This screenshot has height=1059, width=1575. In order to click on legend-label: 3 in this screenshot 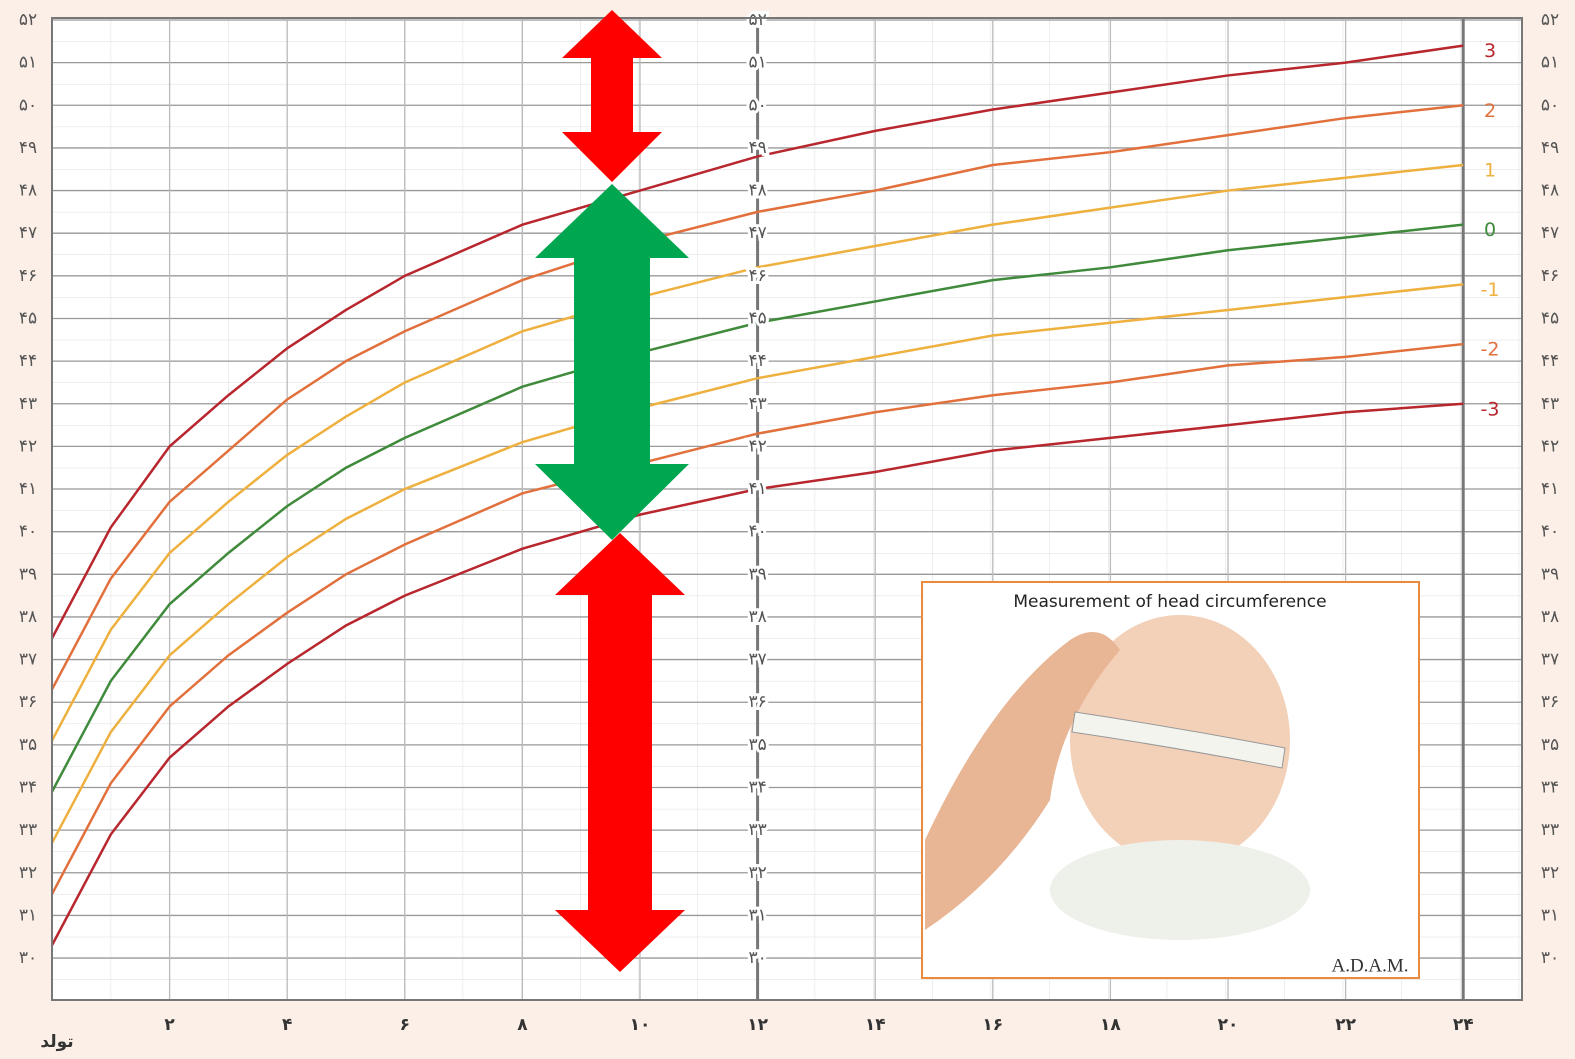, I will do `click(1490, 51)`.